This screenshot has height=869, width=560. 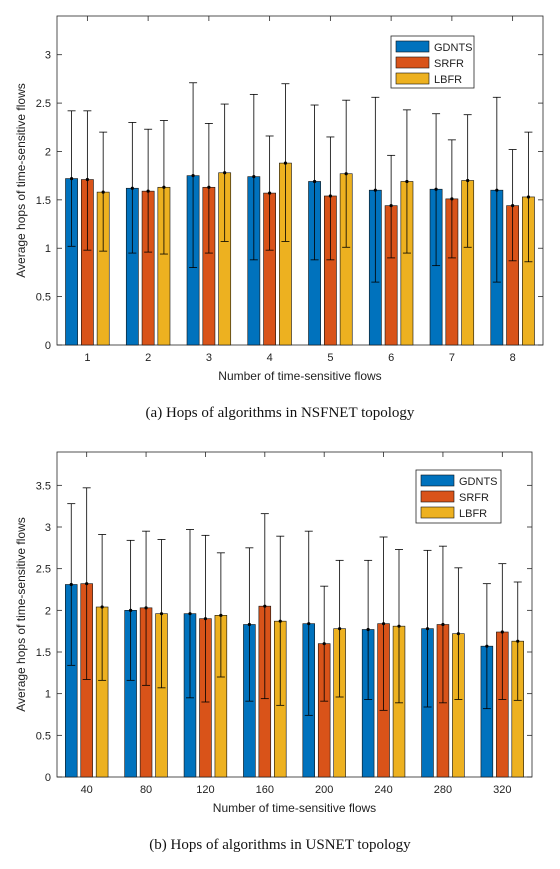 I want to click on x-tick-label: 240, so click(x=383, y=790).